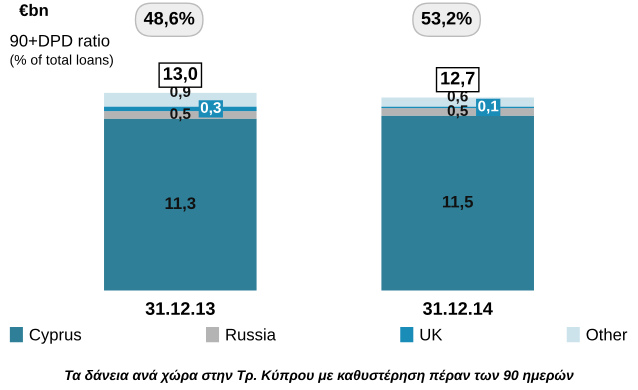 This screenshot has height=390, width=638. Describe the element at coordinates (181, 75) in the screenshot. I see `total-label: 13,0` at that location.